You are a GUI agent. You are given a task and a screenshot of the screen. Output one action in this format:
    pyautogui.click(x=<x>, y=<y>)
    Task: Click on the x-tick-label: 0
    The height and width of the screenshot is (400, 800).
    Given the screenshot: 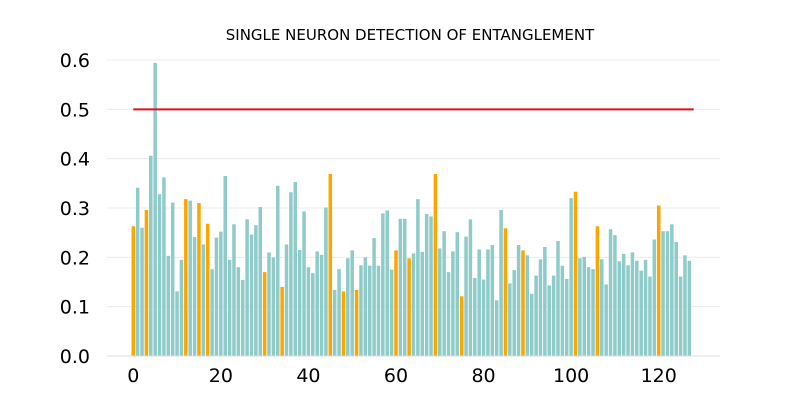 What is the action you would take?
    pyautogui.click(x=133, y=376)
    